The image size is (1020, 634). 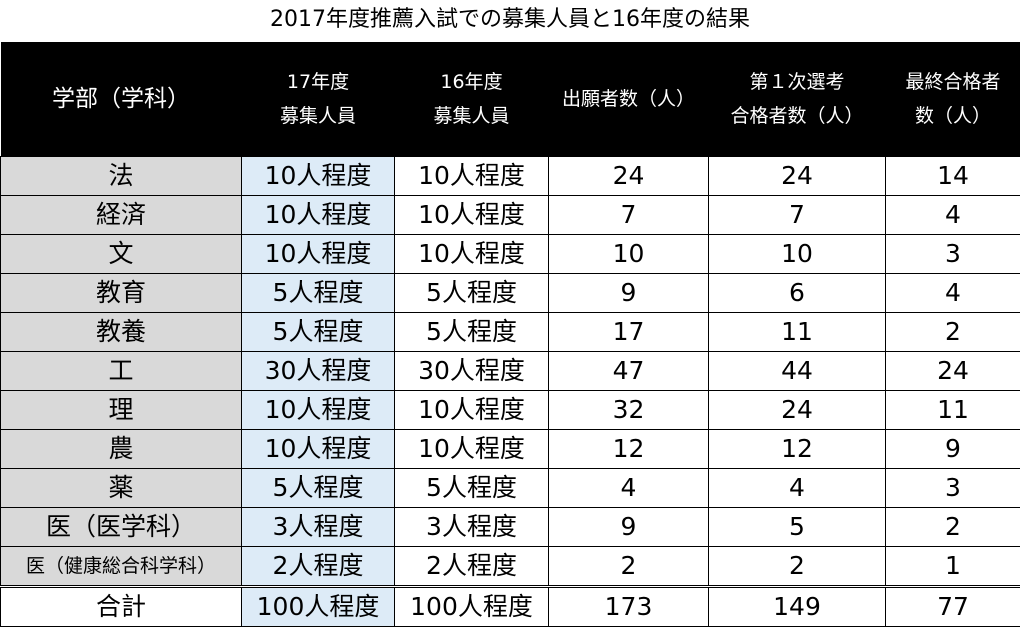 I want to click on page-title: 2017年度推薦入試での募集人員と16年度の結果, so click(x=510, y=19).